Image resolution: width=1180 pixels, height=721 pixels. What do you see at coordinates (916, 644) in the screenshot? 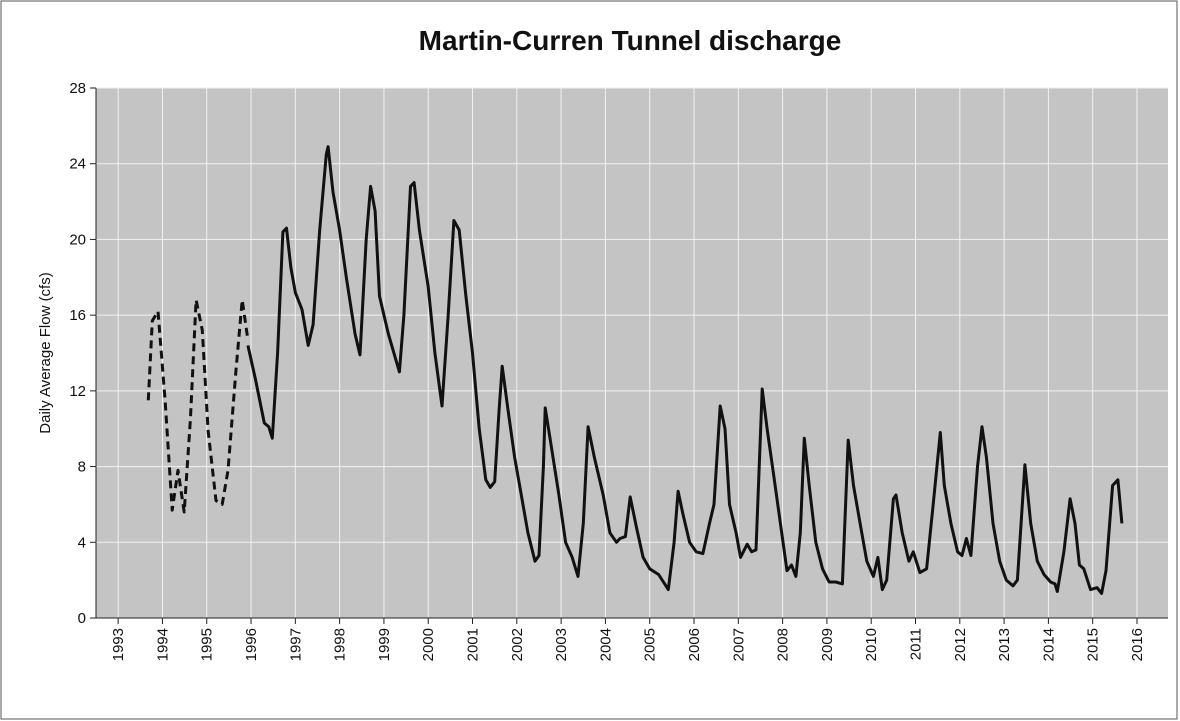
I see `x-tick-label: 2011` at bounding box center [916, 644].